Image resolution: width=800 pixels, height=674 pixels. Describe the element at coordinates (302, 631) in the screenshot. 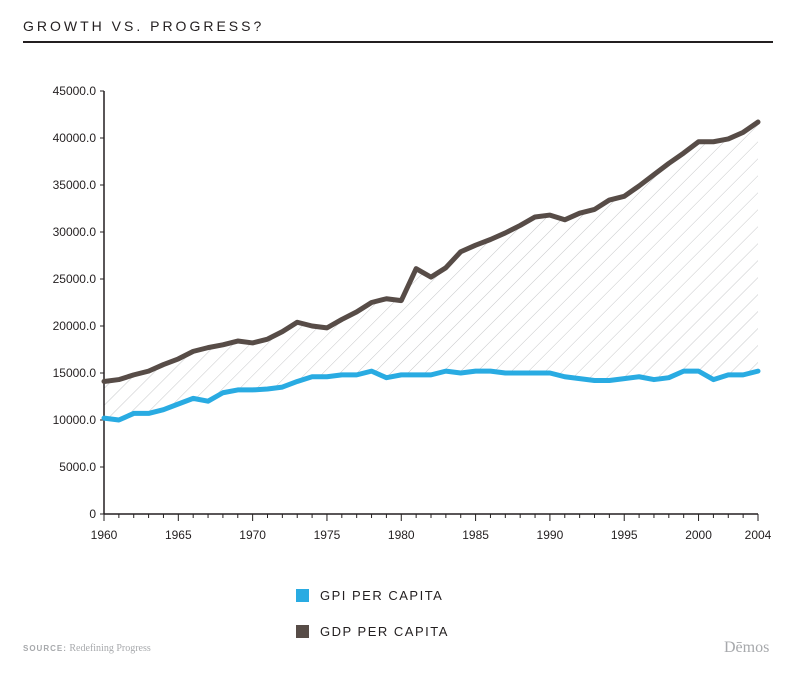

I see `legend-swatch-gdp` at that location.